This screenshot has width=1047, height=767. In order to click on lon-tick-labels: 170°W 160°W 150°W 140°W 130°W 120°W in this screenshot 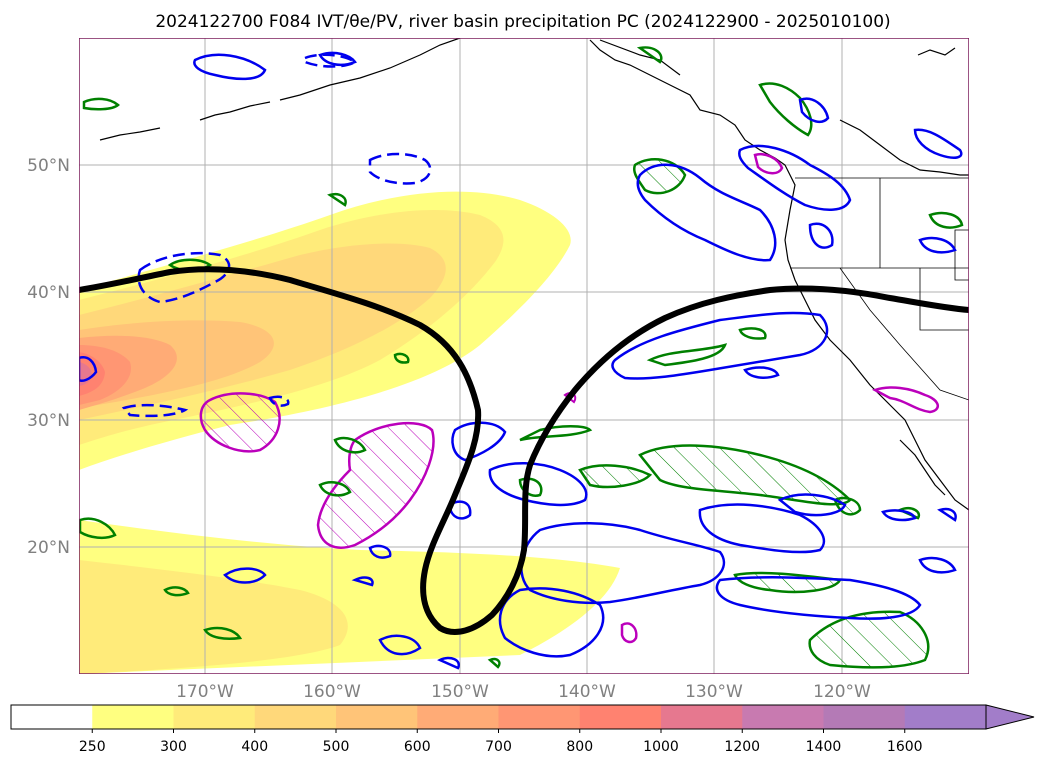, I will do `click(523, 692)`.